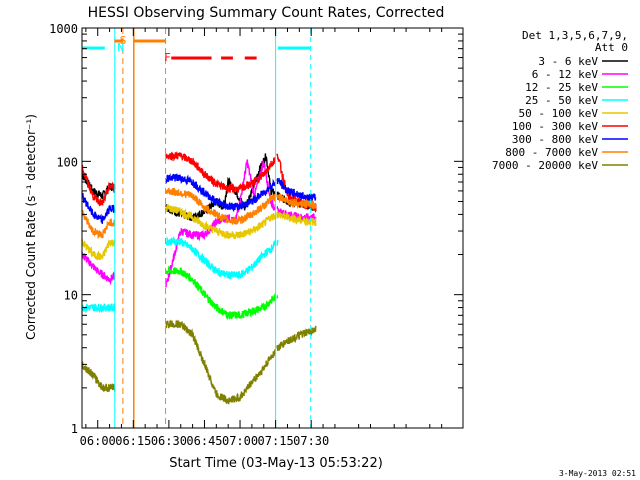 This screenshot has width=640, height=480. What do you see at coordinates (240, 441) in the screenshot?
I see `x-tick-label-4: 07:00` at bounding box center [240, 441].